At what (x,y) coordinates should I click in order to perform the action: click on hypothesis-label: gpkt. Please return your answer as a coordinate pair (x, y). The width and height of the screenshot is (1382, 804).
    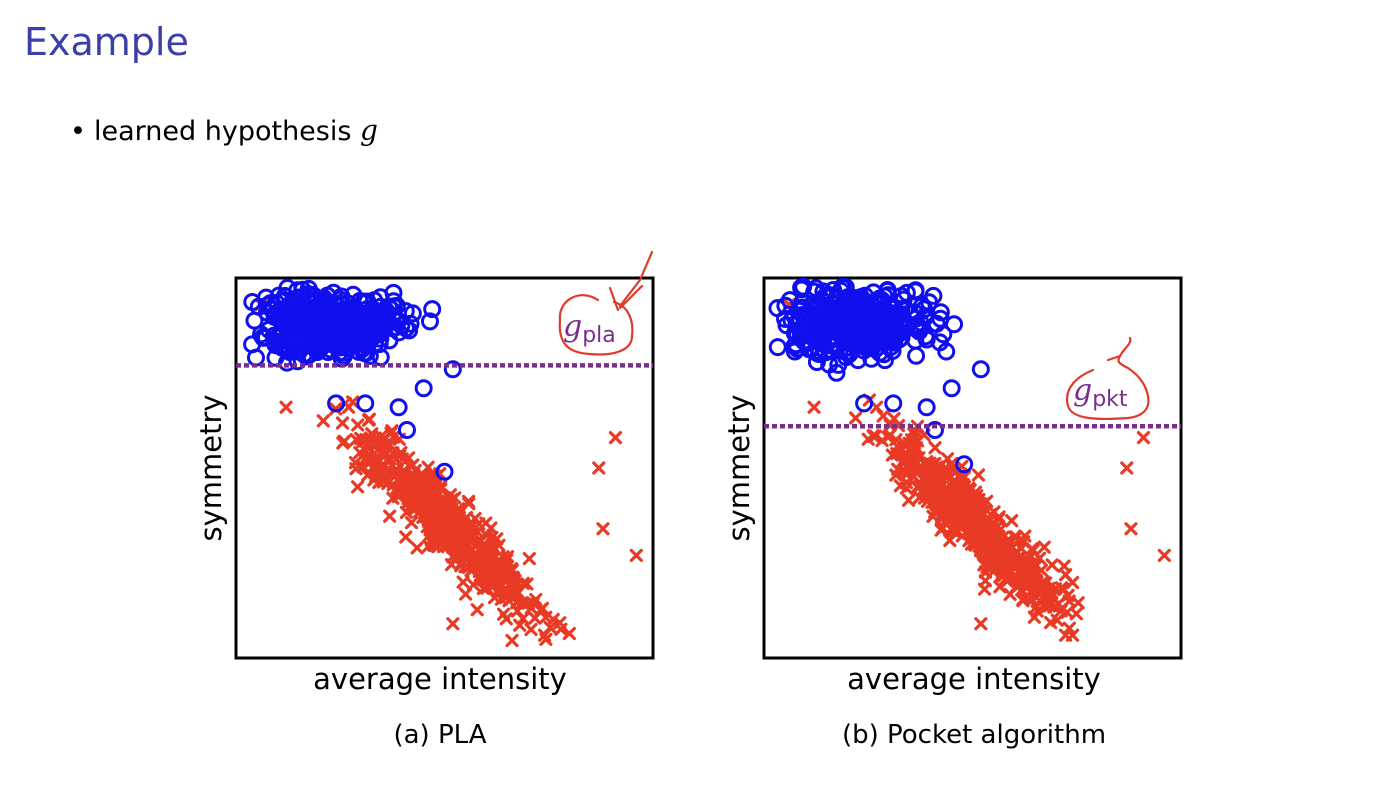
    Looking at the image, I should click on (1100, 392).